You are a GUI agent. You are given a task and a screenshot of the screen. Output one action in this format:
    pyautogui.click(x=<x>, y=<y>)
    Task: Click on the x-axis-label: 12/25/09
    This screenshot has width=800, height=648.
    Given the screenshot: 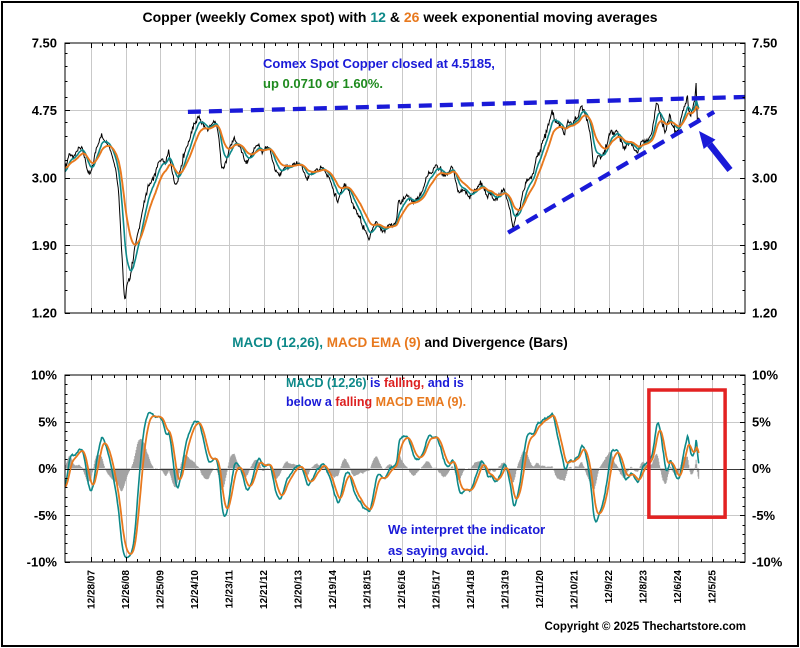 What is the action you would take?
    pyautogui.click(x=161, y=589)
    